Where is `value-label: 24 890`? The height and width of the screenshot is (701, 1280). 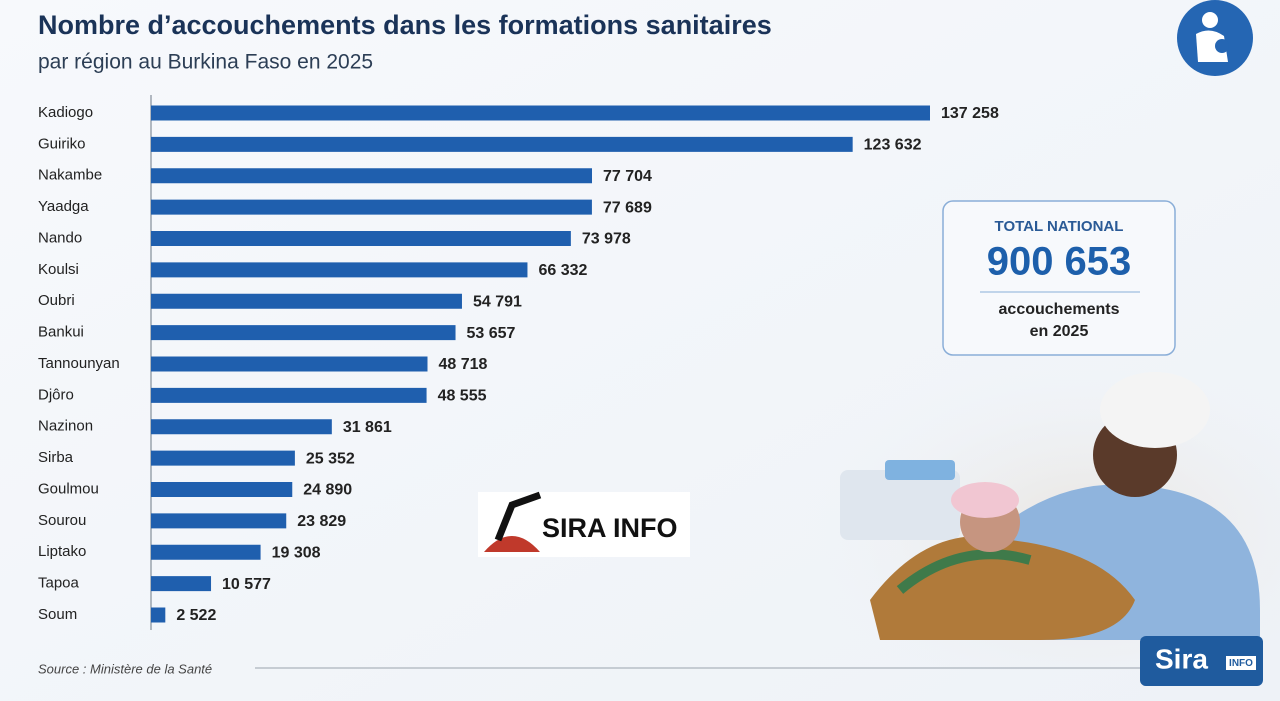
value-label: 24 890 is located at coordinates (327, 490).